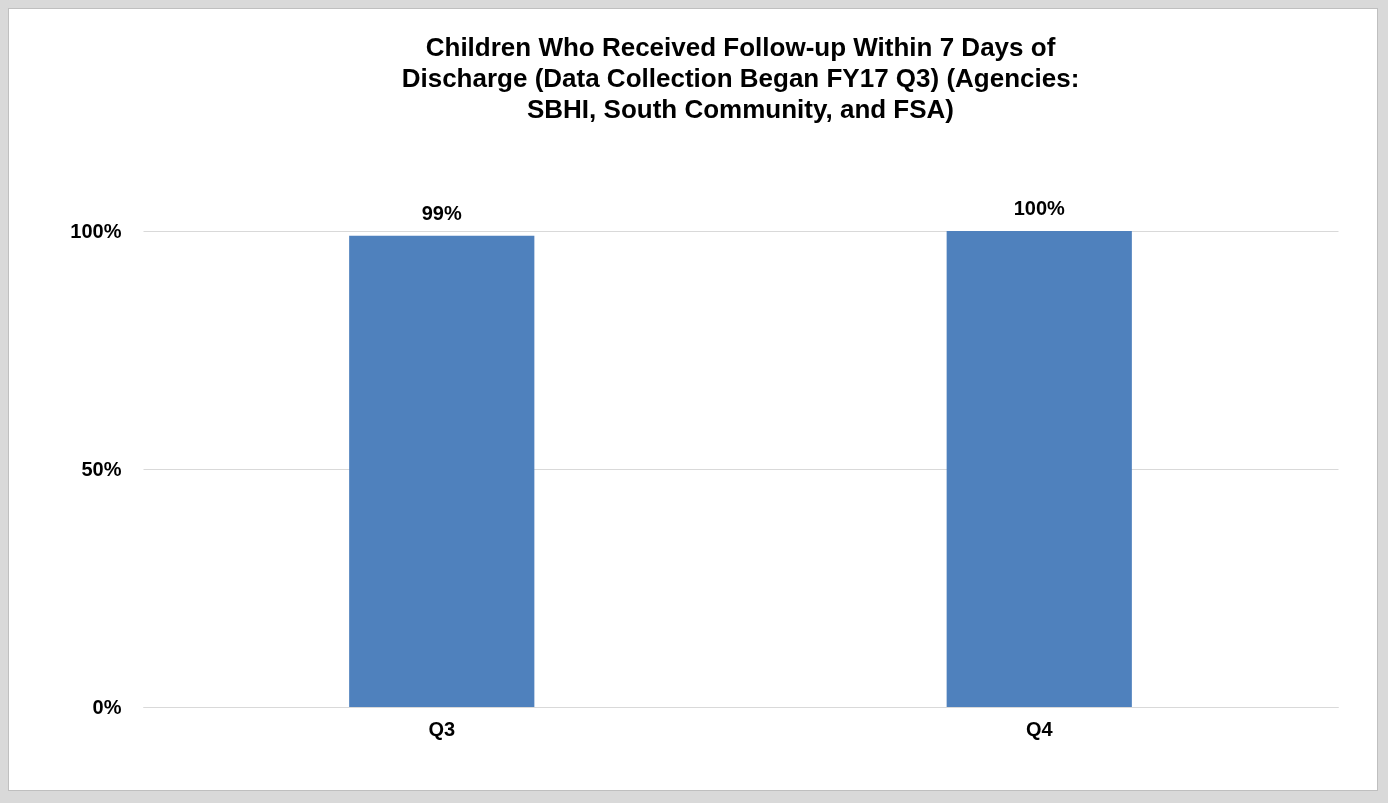 The width and height of the screenshot is (1388, 803). I want to click on x-tick-label: Q4, so click(1039, 728).